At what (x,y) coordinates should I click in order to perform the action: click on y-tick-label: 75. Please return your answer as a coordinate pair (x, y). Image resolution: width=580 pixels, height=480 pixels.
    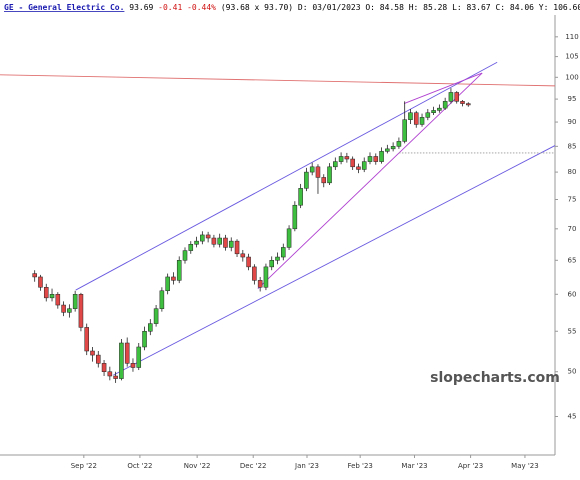
    Looking at the image, I should click on (572, 200).